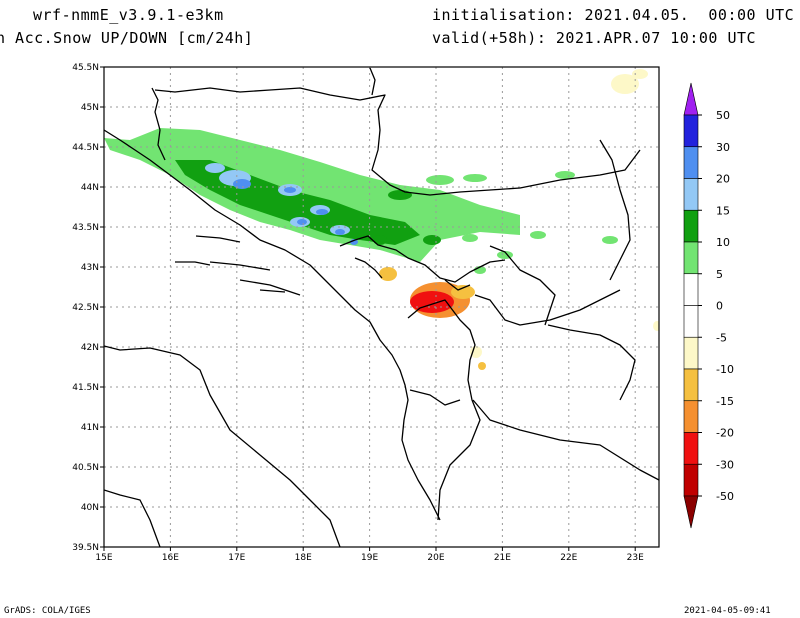 The height and width of the screenshot is (618, 800). I want to click on legend-top-arrow, so click(691, 99).